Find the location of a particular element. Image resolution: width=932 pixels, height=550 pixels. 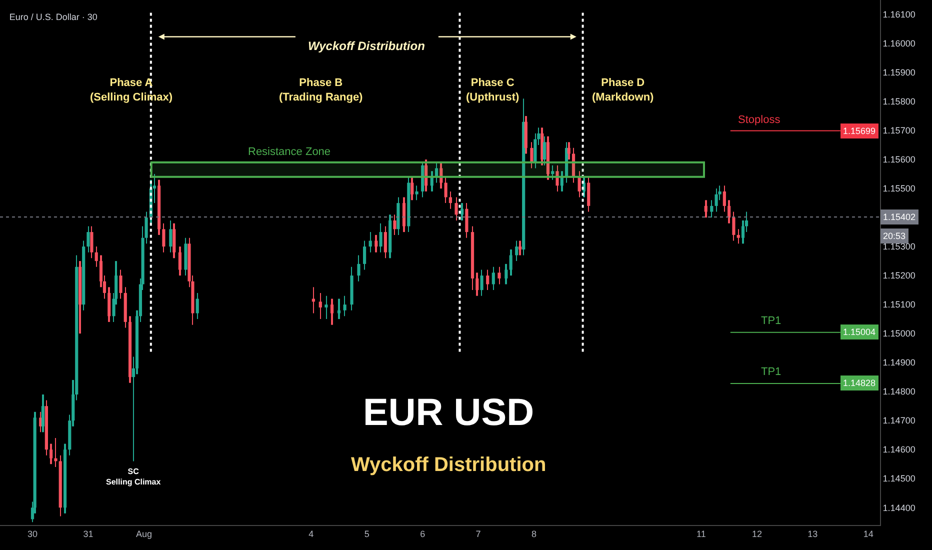

x-tick-label: 7 is located at coordinates (478, 533).